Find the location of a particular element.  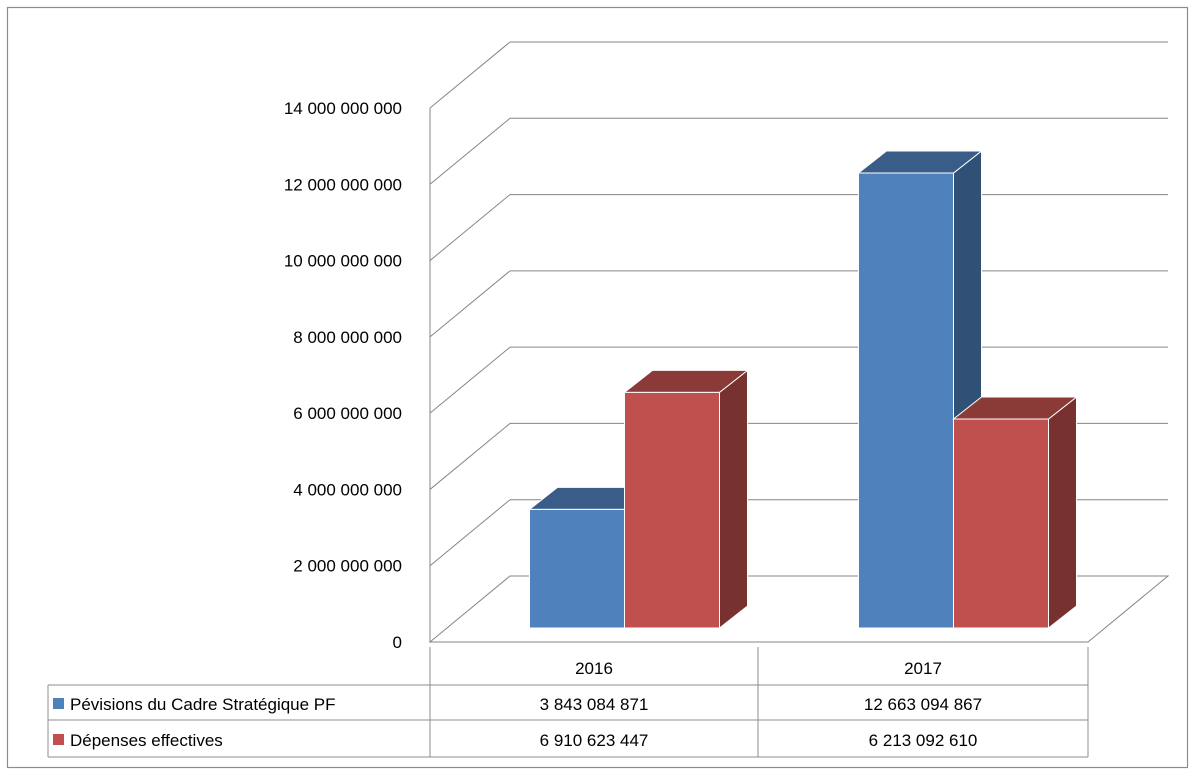

data-label: 6 213 092 610 is located at coordinates (923, 740).